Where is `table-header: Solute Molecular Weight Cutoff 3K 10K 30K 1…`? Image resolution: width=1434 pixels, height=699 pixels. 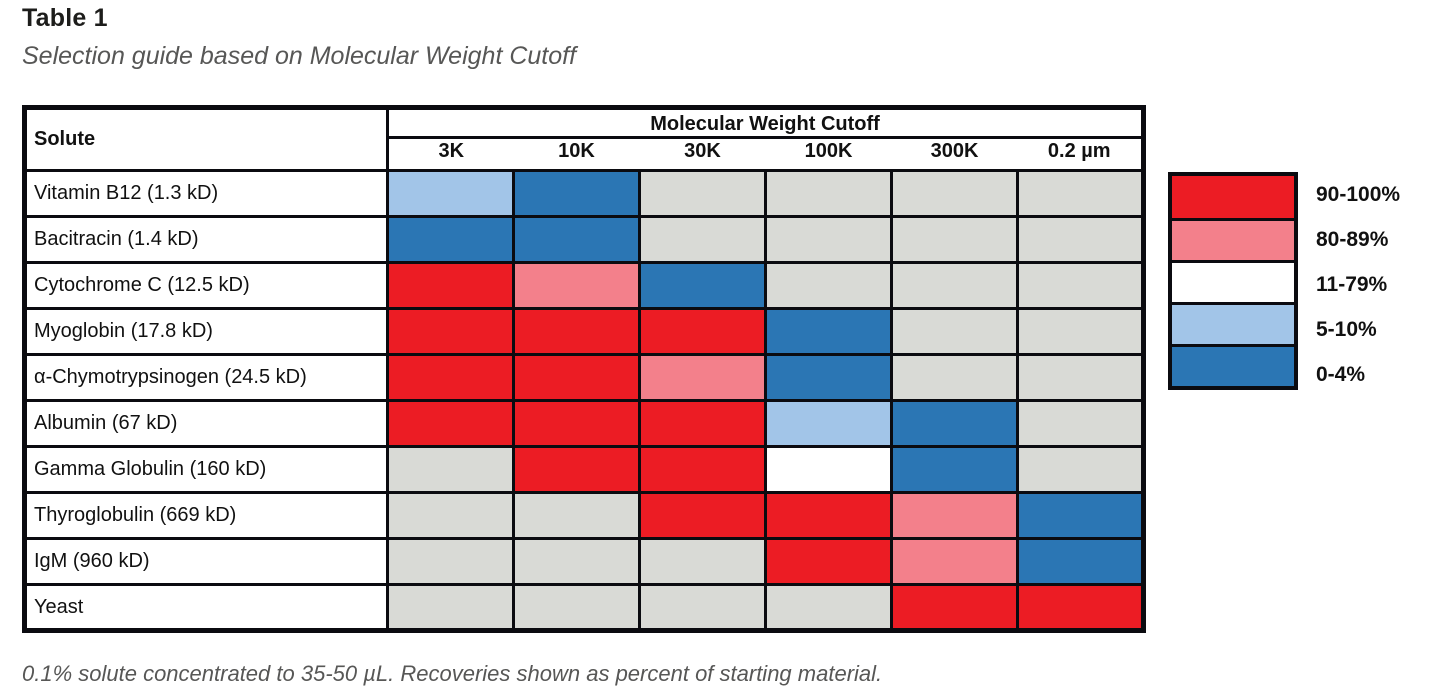 table-header: Solute Molecular Weight Cutoff 3K 10K 30K 1… is located at coordinates (584, 139).